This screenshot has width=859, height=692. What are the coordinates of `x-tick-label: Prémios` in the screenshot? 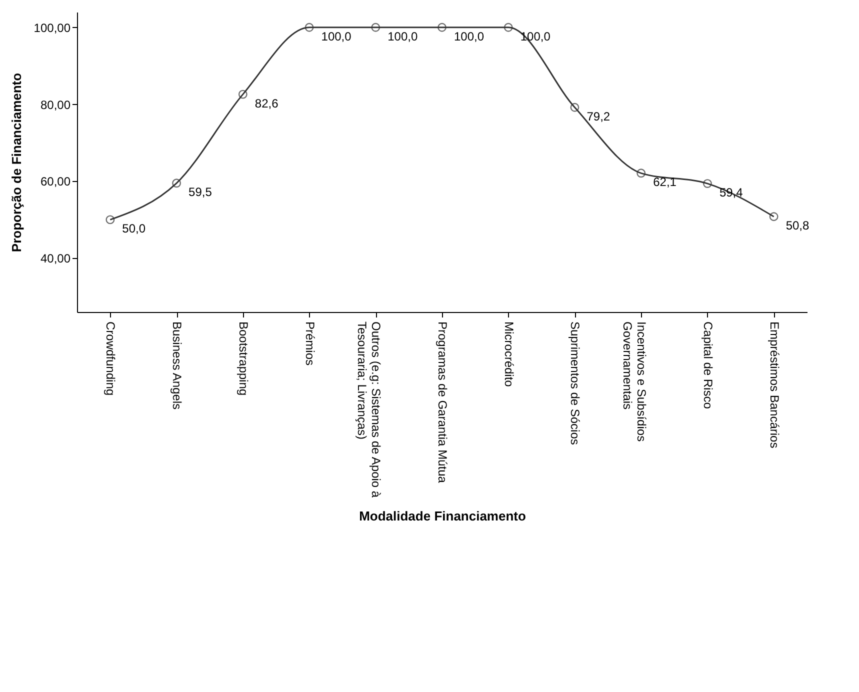 It's located at (309, 344).